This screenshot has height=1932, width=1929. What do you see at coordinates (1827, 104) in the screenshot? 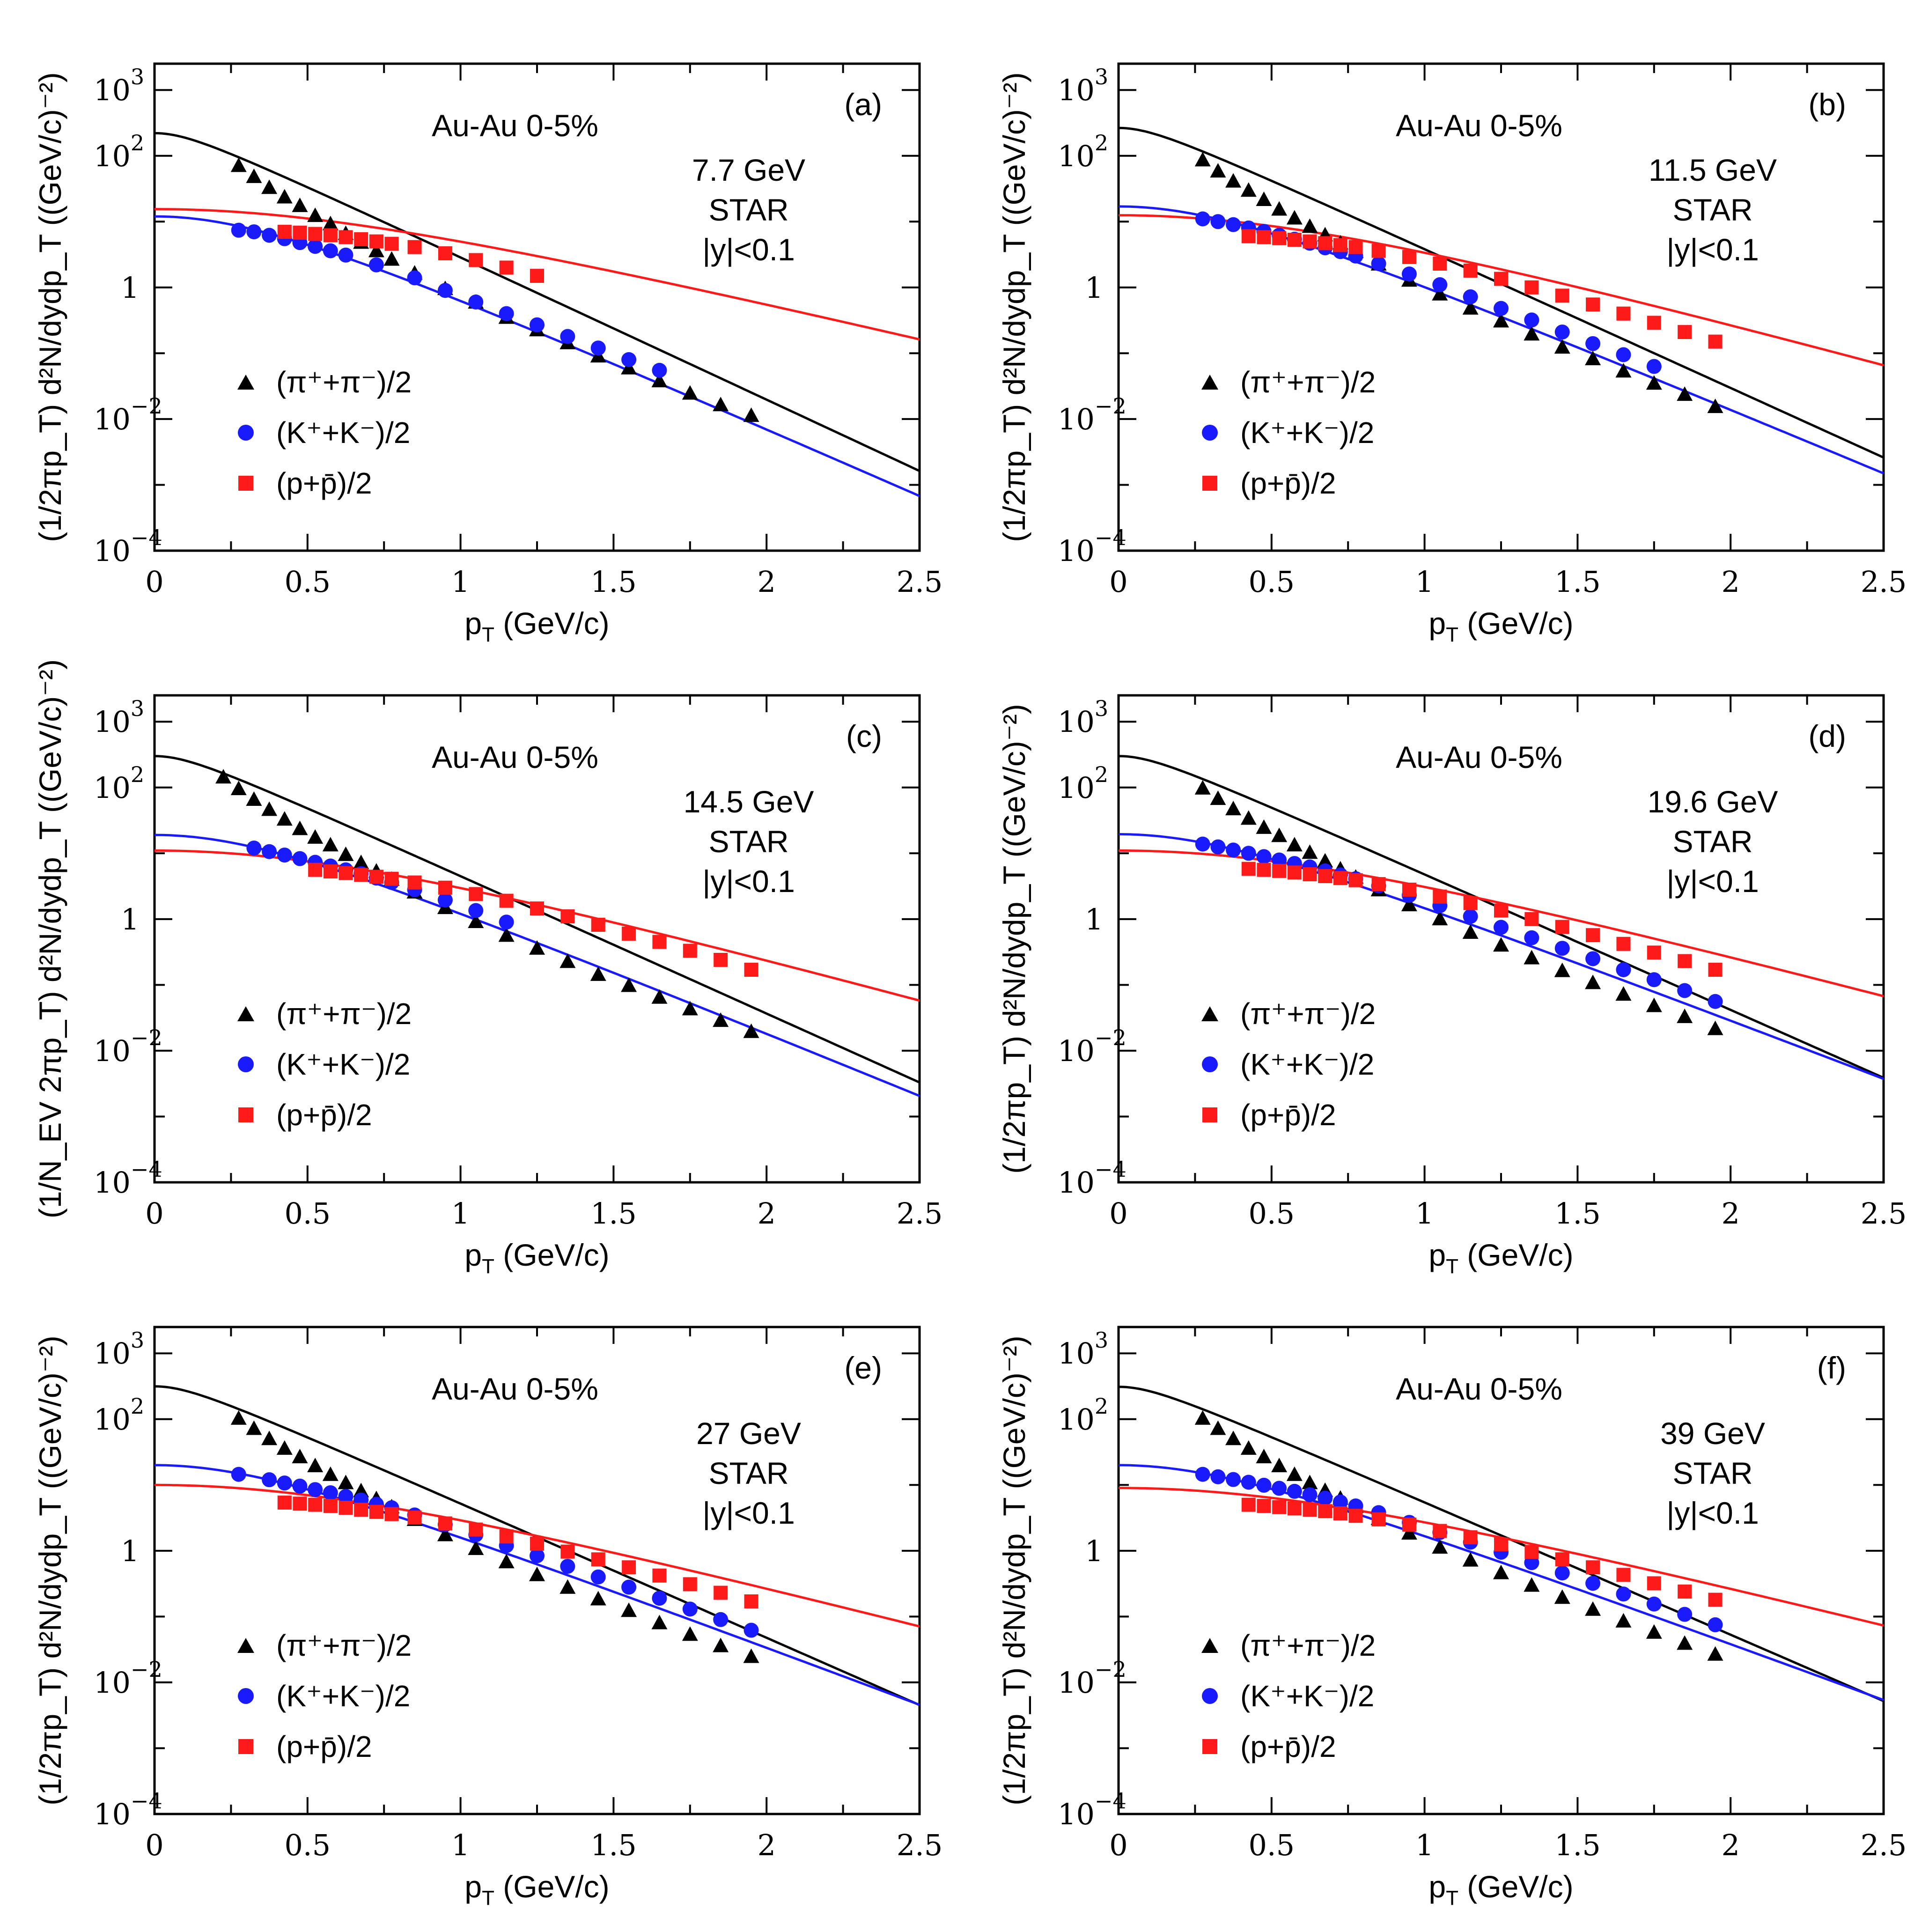
I see `panel-label: (b)` at bounding box center [1827, 104].